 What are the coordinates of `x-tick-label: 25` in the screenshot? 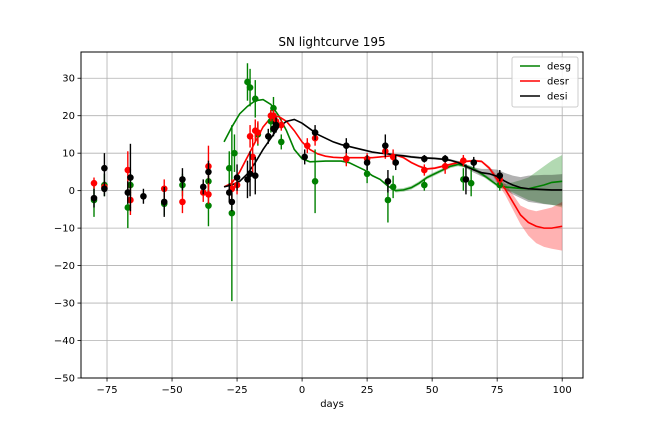 It's located at (367, 390).